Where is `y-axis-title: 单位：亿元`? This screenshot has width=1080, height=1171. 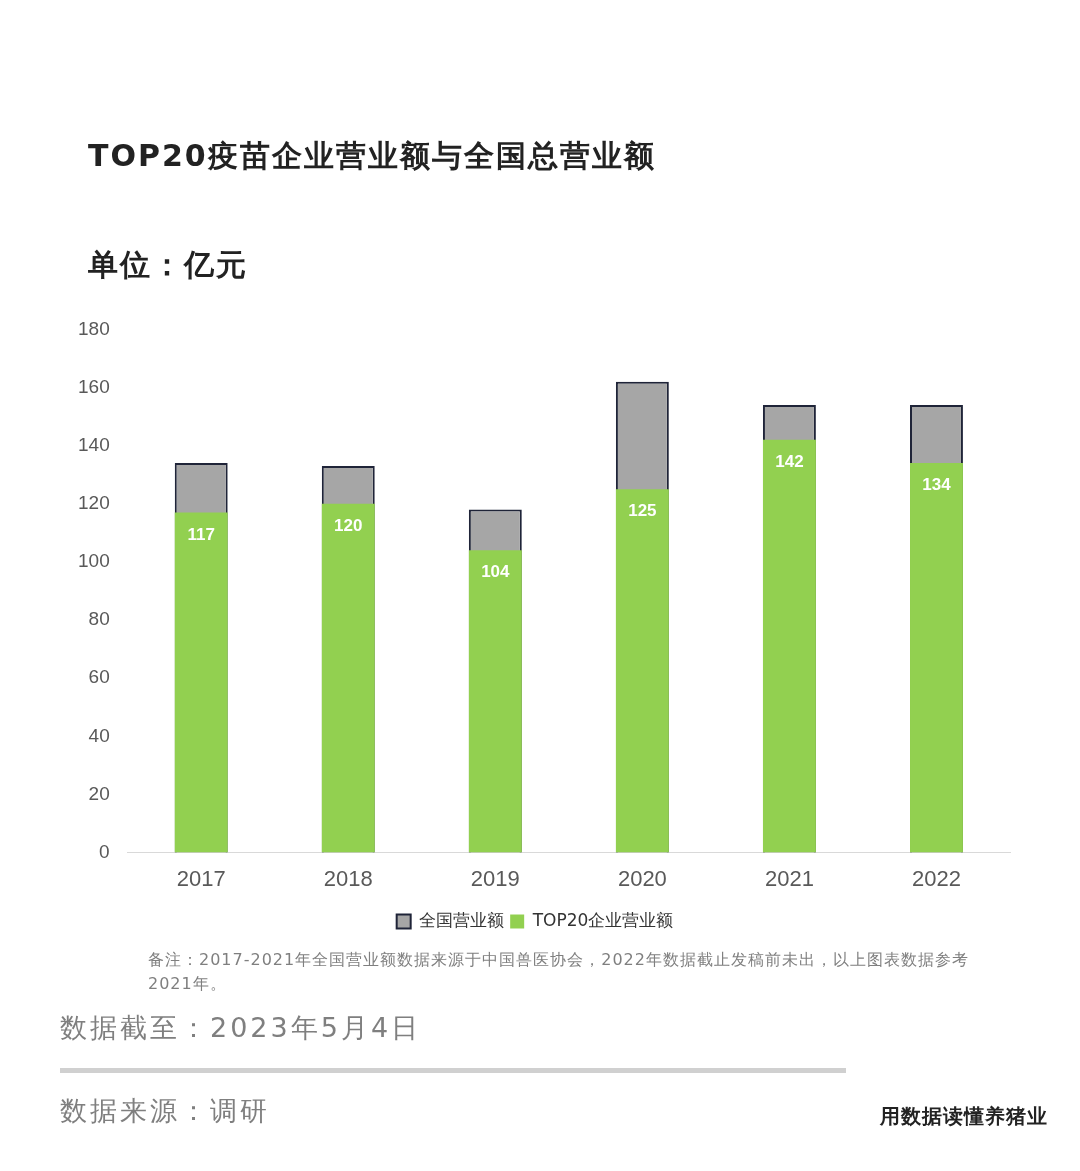
y-axis-title: 单位：亿元 is located at coordinates (168, 265).